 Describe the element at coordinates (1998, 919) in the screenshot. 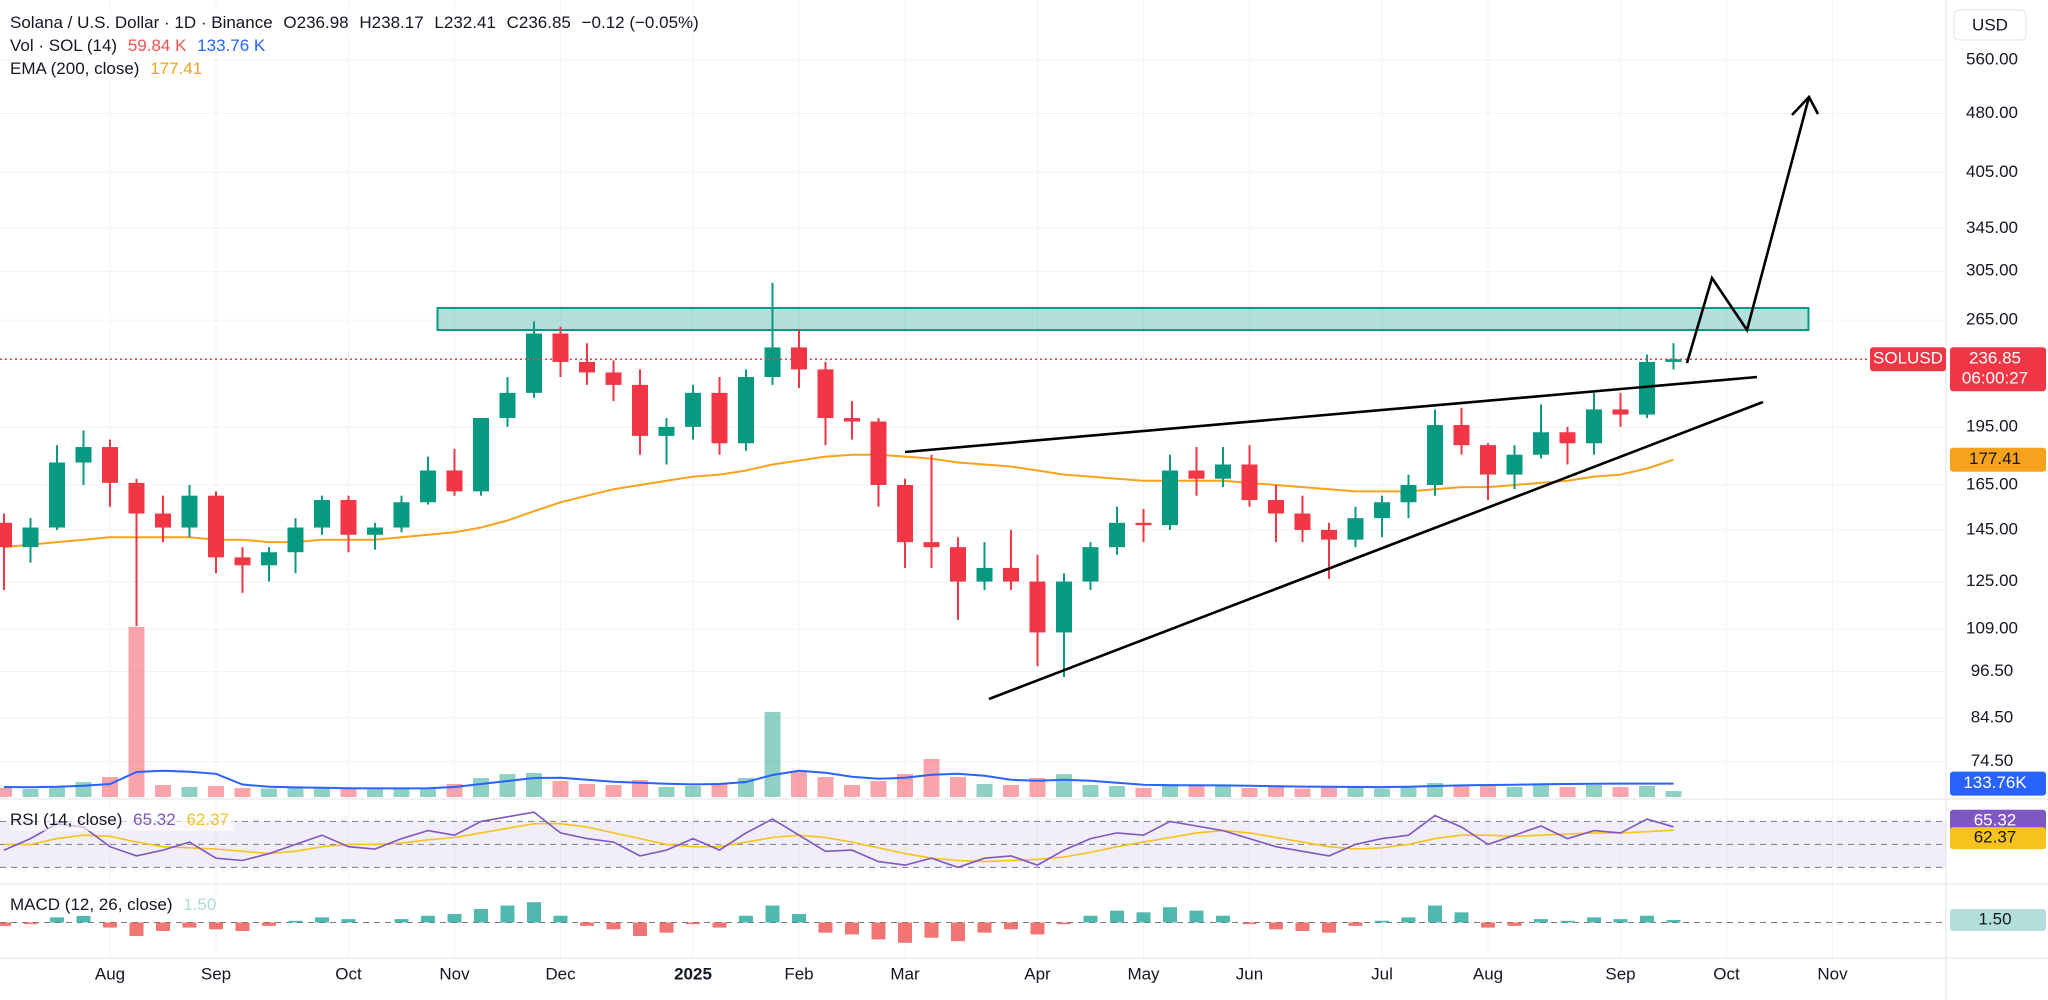

I see `macd-tag-bg` at that location.